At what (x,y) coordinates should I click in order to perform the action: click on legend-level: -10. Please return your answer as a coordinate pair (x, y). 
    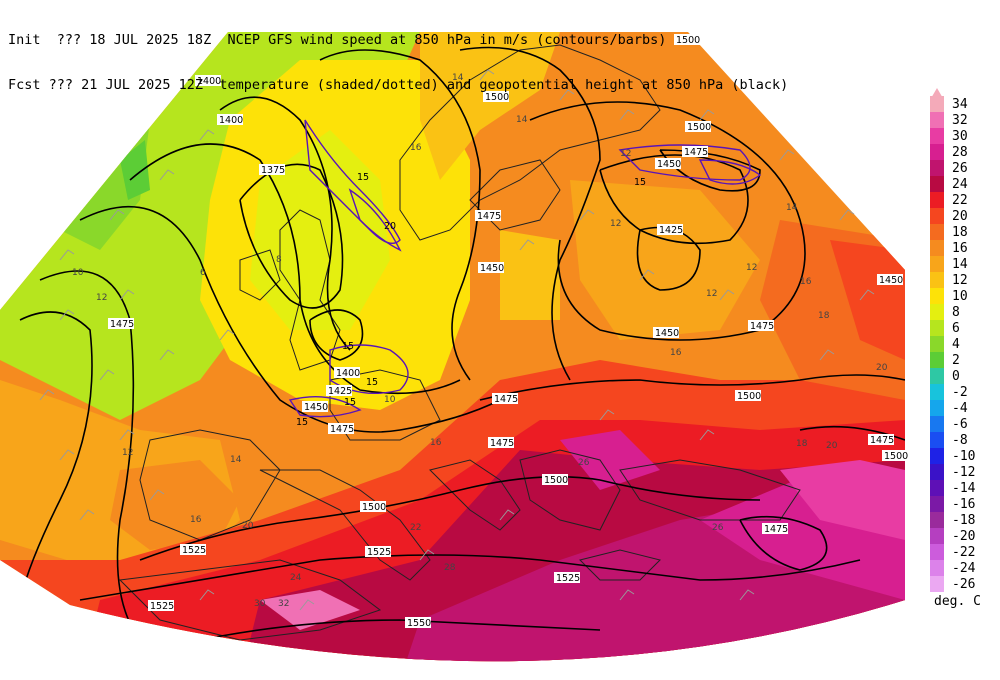
    Looking at the image, I should click on (960, 456).